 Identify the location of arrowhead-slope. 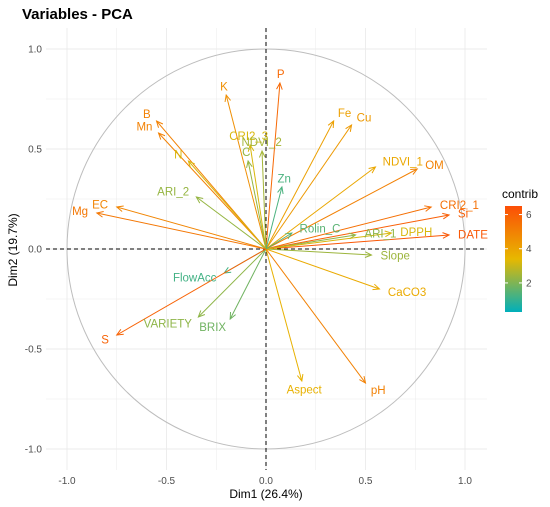
(368, 254).